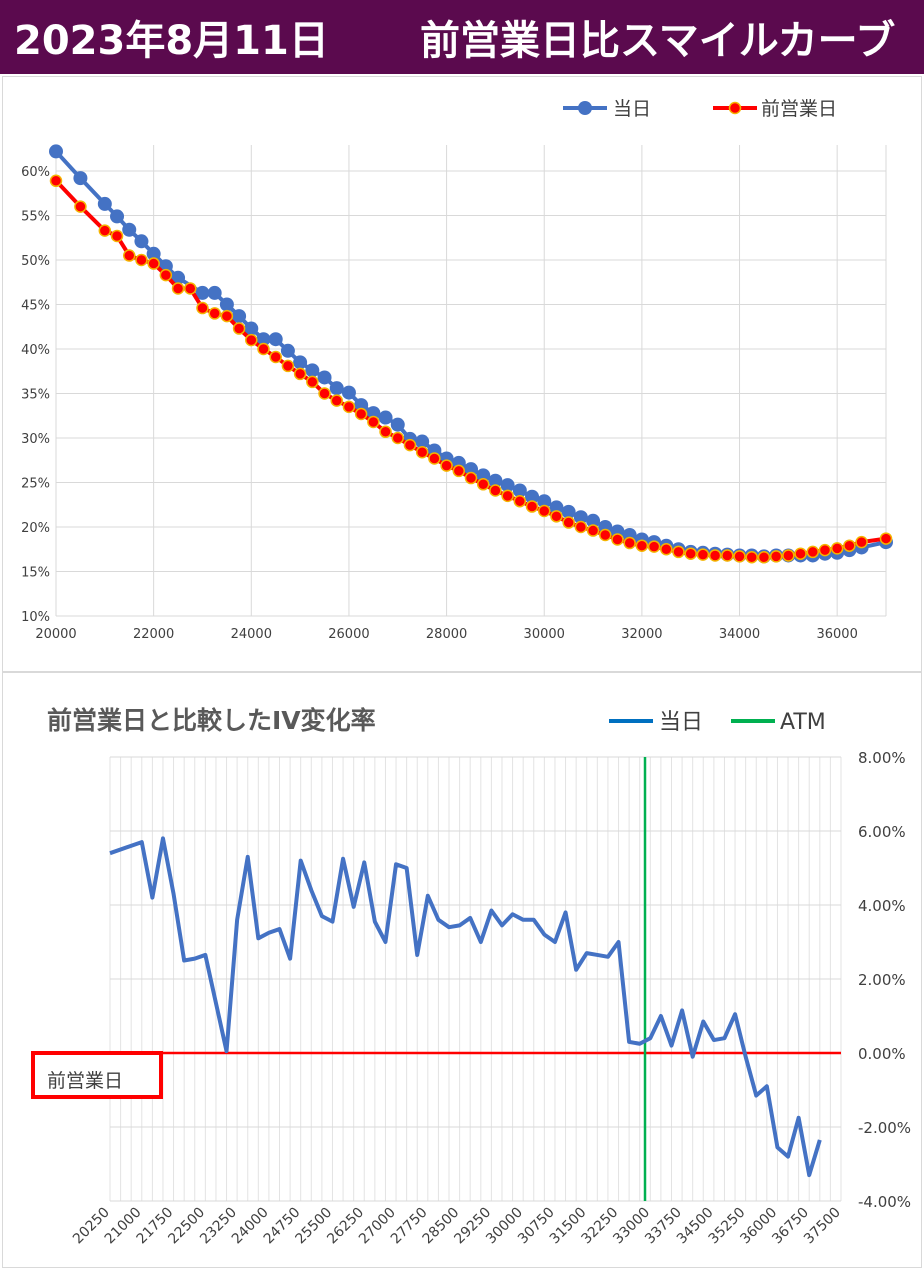 The width and height of the screenshot is (924, 1271). I want to click on y-tick-label: -2.00%, so click(884, 1128).